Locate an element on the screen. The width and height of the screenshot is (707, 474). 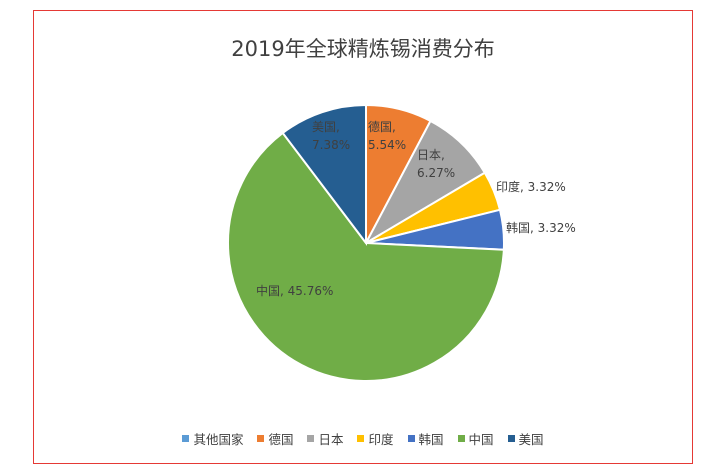
legend-item-0: 其他国家 is located at coordinates (212, 438).